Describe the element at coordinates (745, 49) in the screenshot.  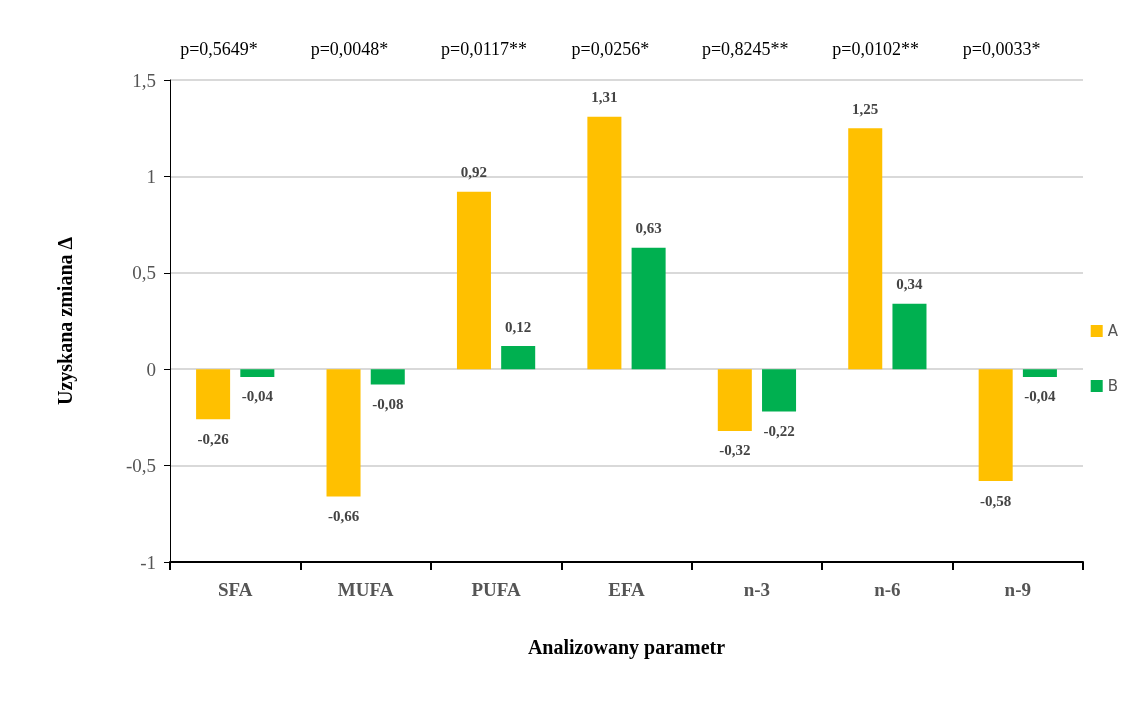
I see `text: p=0,8245**` at that location.